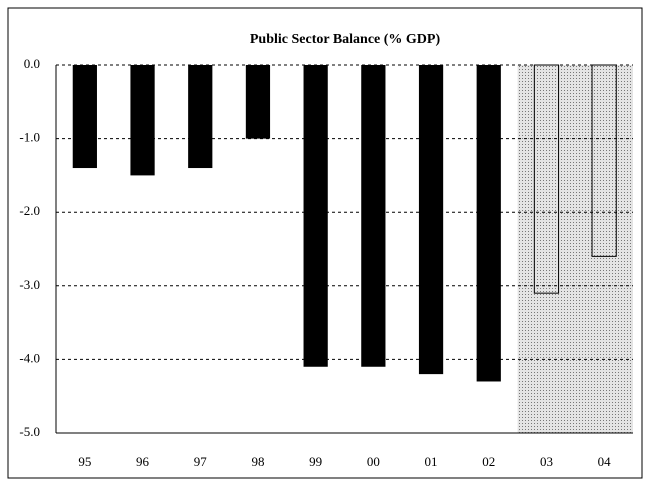 This screenshot has height=483, width=649. I want to click on y-tick-label: -5.0, so click(29, 431).